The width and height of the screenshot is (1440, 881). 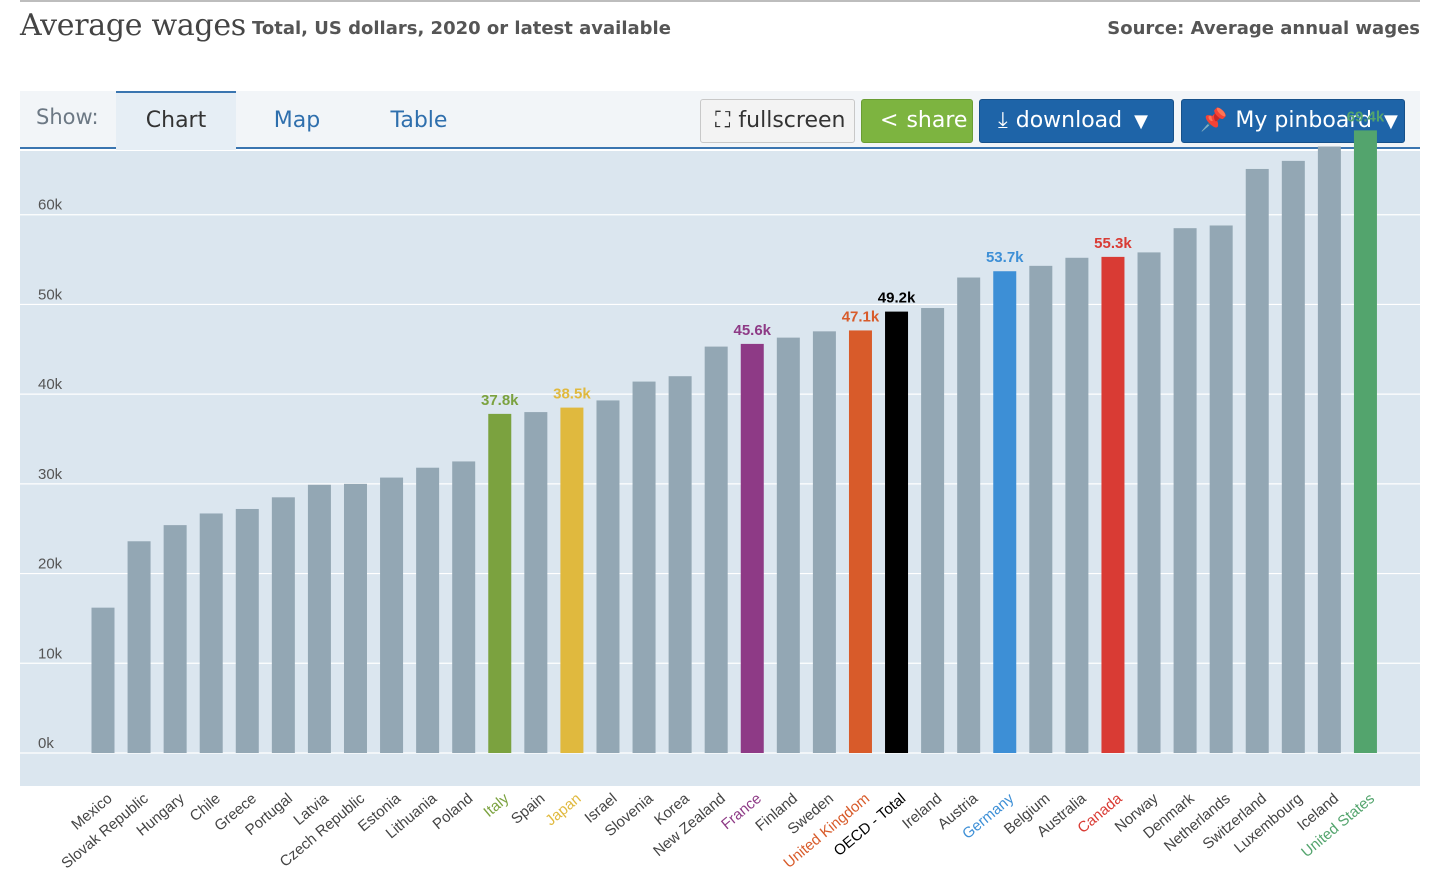 I want to click on tab-map: Map, so click(x=297, y=120).